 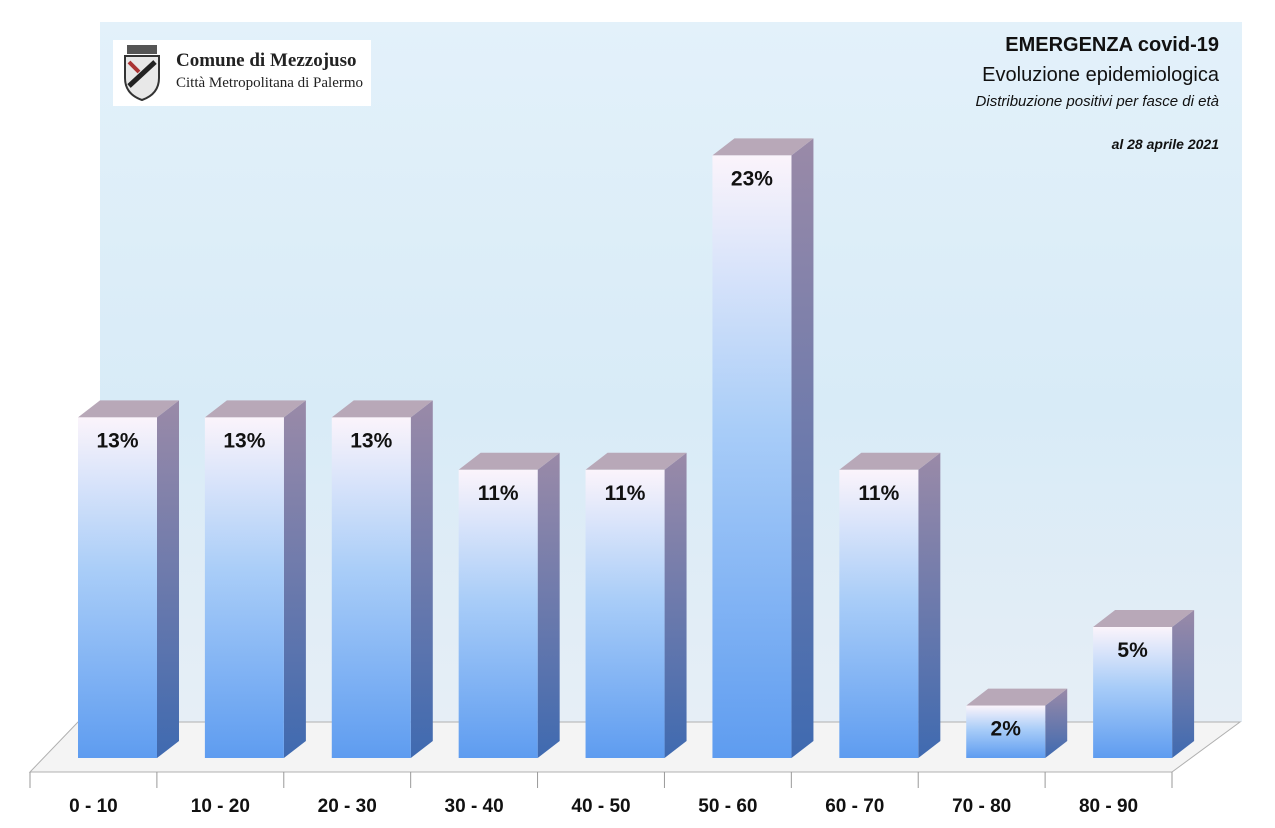 I want to click on bar-value-label: 5%, so click(x=1132, y=650).